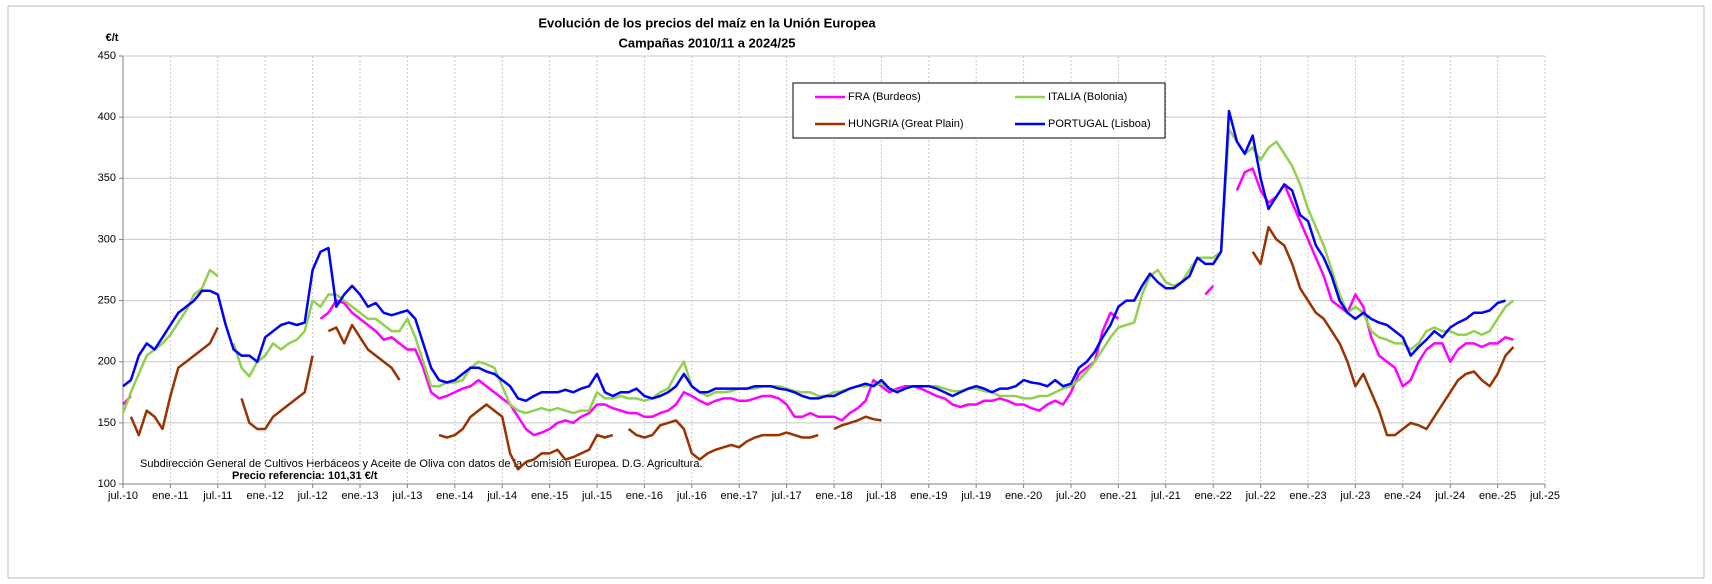 The image size is (1712, 584). I want to click on x-tick-label: jul.-22, so click(1260, 496).